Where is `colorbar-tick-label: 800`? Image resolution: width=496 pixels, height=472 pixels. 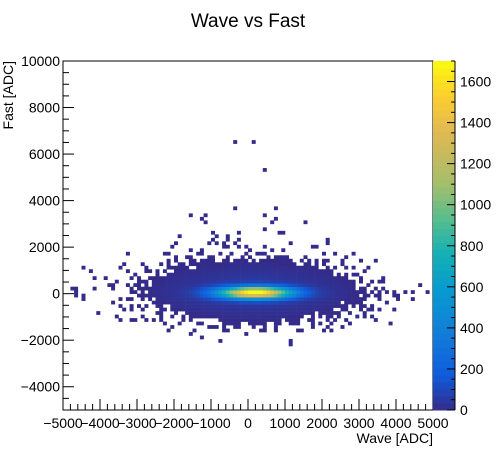 colorbar-tick-label: 800 is located at coordinates (472, 246).